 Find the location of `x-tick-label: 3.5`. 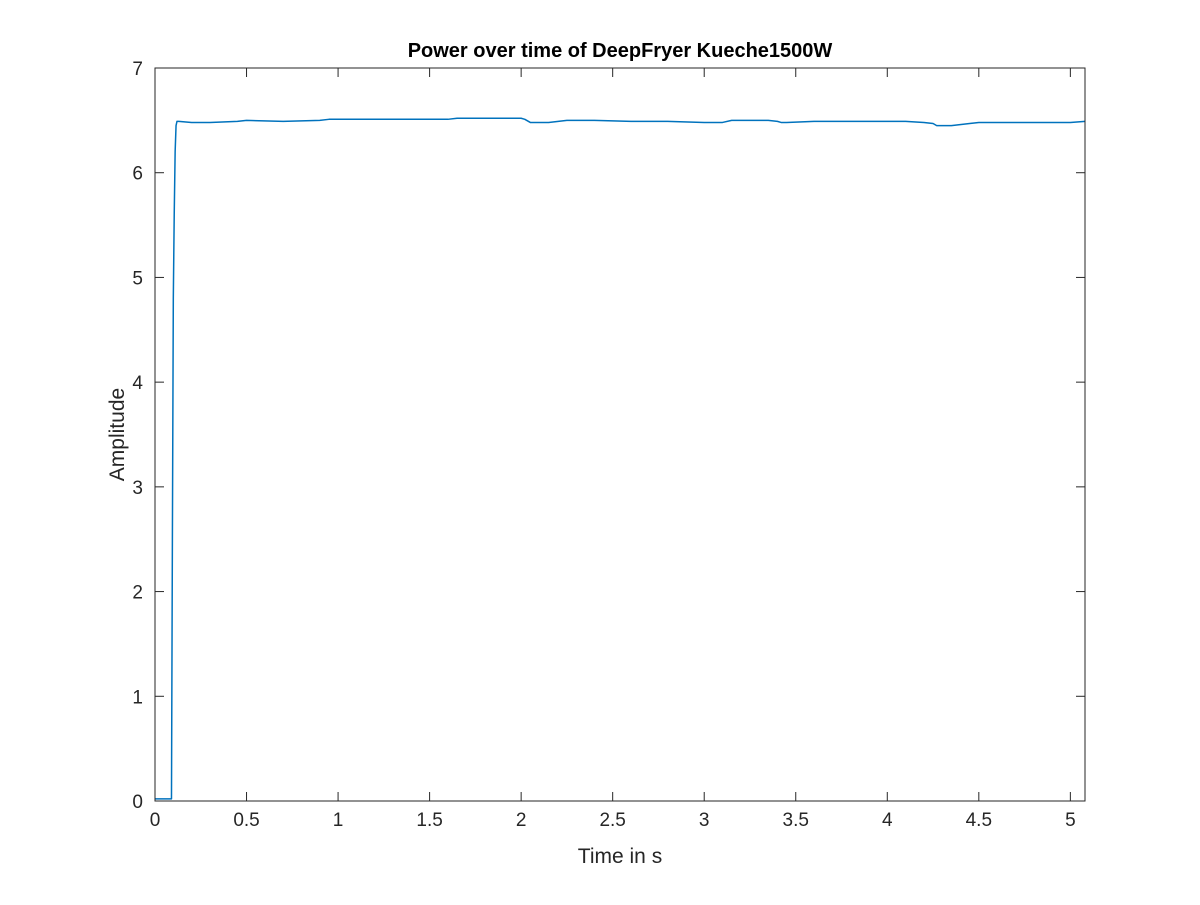

x-tick-label: 3.5 is located at coordinates (796, 820).